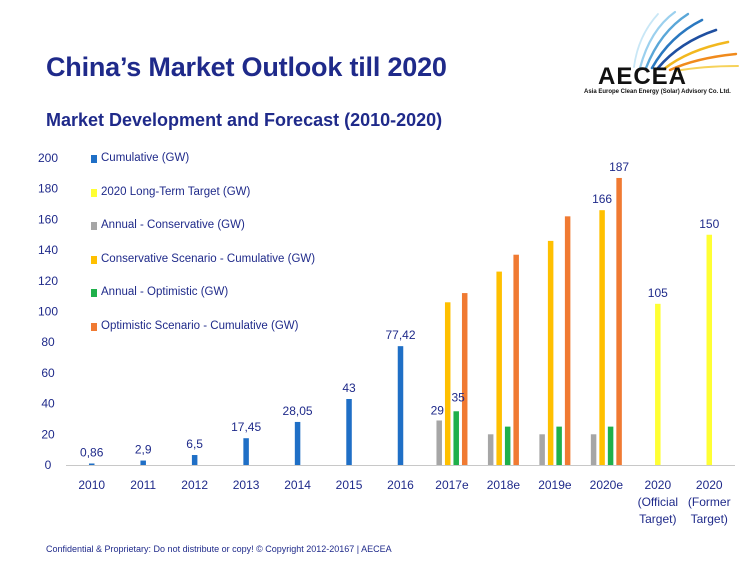  Describe the element at coordinates (458, 397) in the screenshot. I see `data-label: 35` at that location.